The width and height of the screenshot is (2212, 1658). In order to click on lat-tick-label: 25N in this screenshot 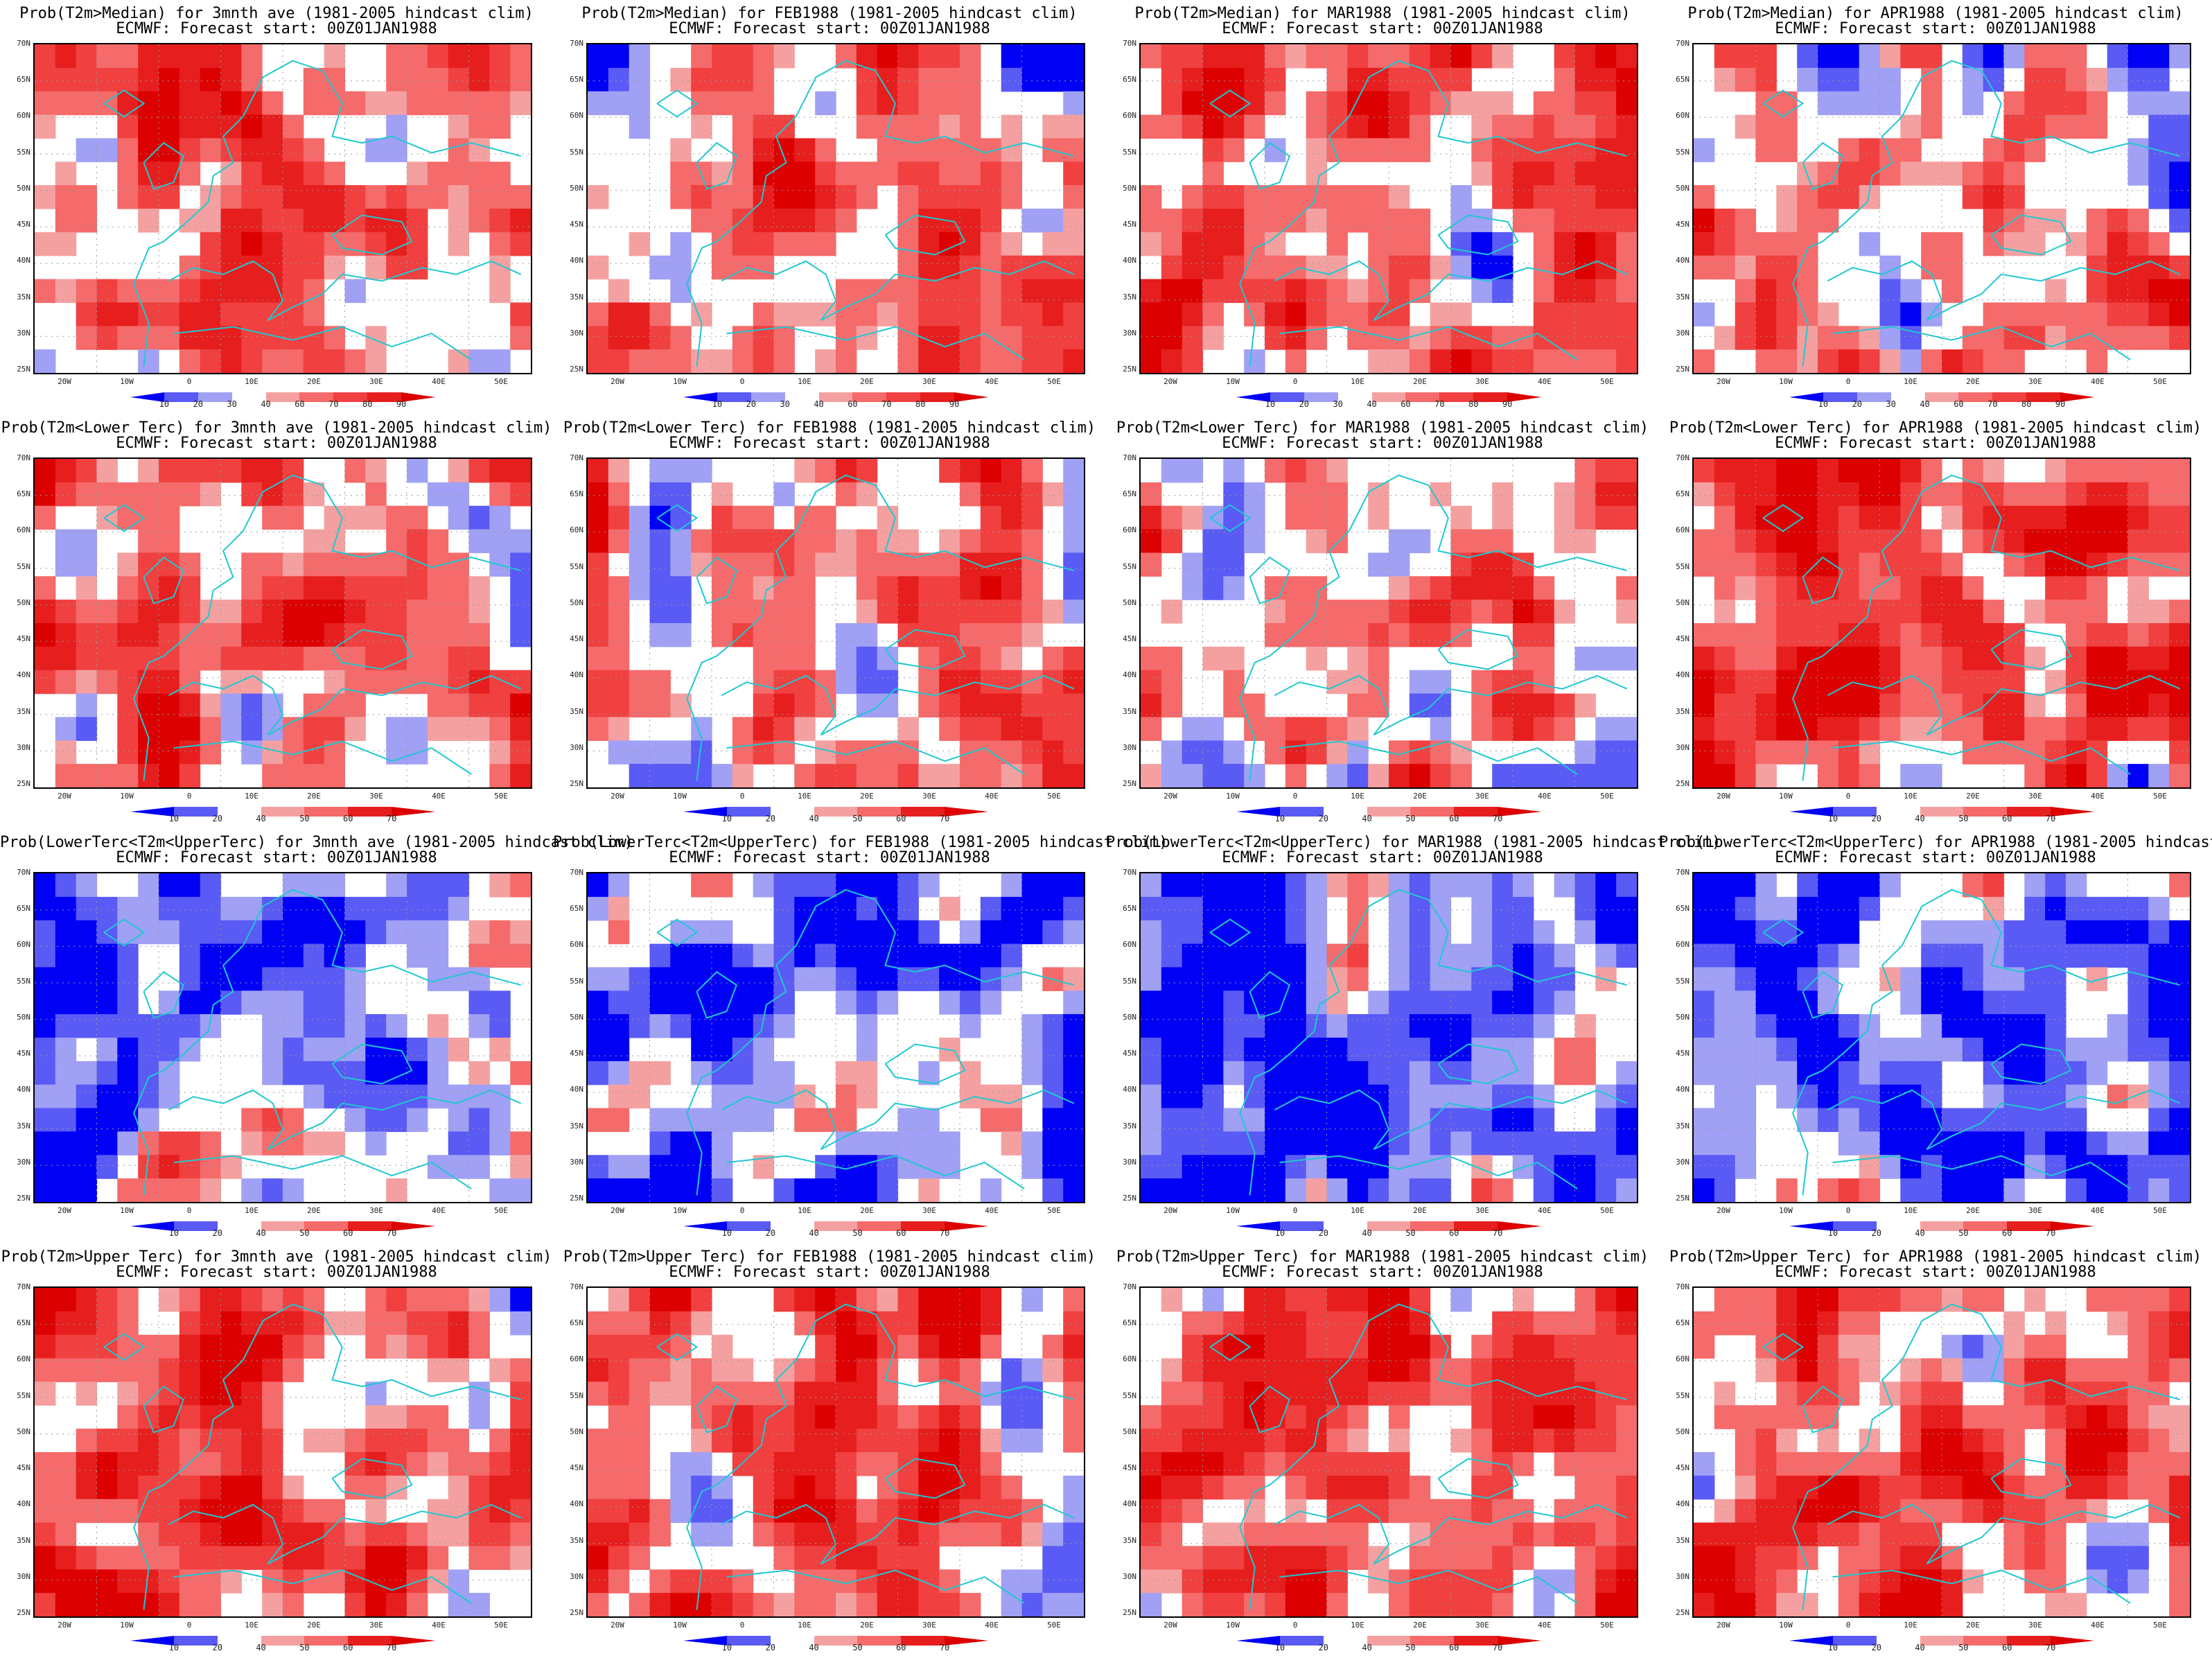, I will do `click(23, 1199)`.